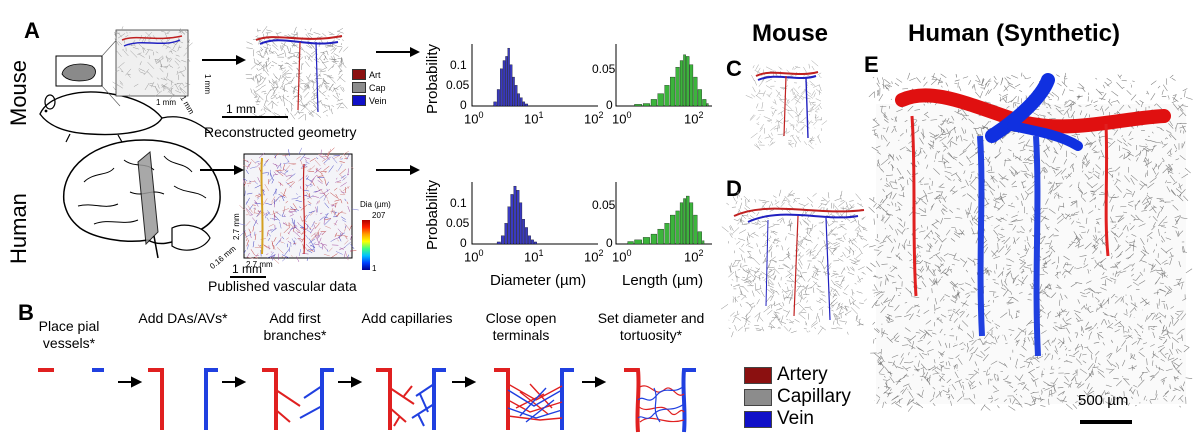 Image resolution: width=1200 pixels, height=446 pixels. What do you see at coordinates (297, 73) in the screenshot?
I see `reconstructed-geometry-image` at bounding box center [297, 73].